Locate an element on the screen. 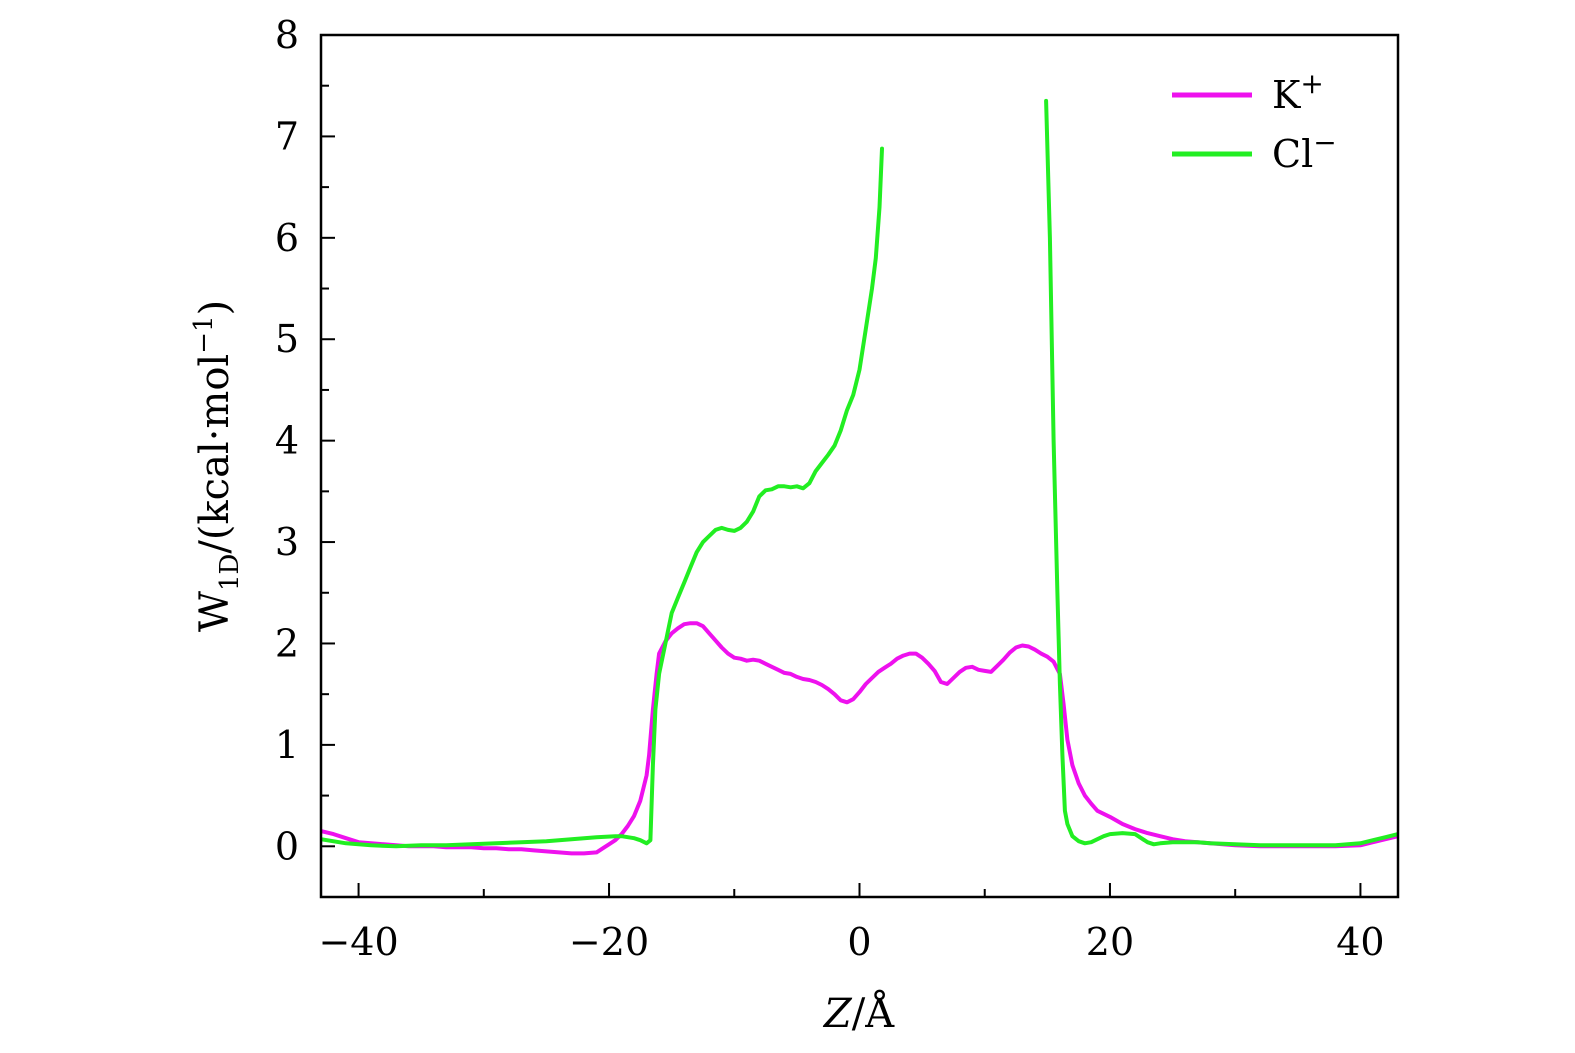 The height and width of the screenshot is (1053, 1575). y-axis-label-sup: −1 is located at coordinates (204, 334).